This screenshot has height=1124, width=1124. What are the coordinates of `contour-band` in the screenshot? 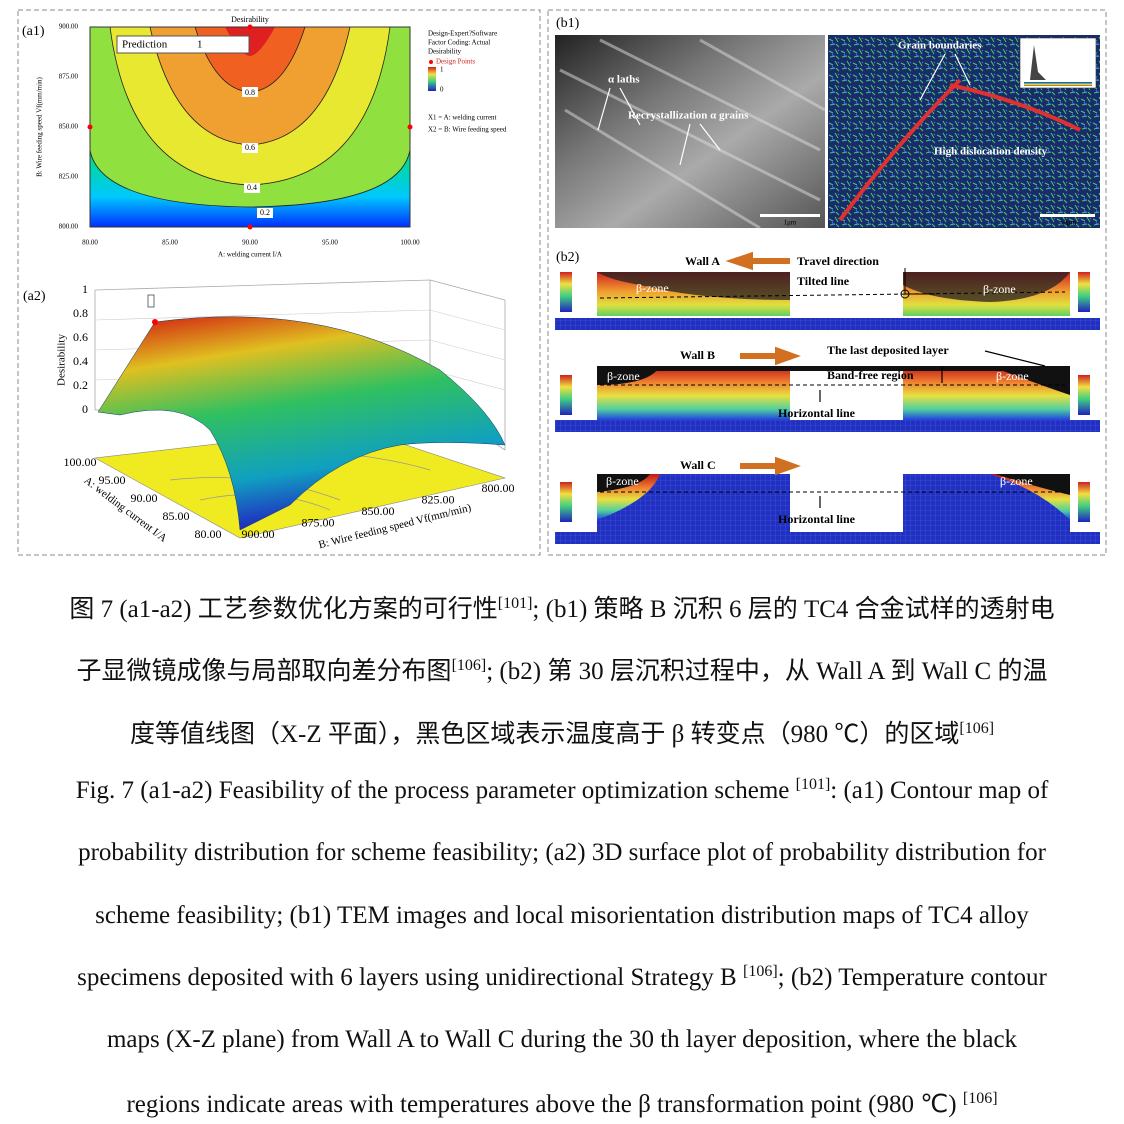 It's located at (250, 41).